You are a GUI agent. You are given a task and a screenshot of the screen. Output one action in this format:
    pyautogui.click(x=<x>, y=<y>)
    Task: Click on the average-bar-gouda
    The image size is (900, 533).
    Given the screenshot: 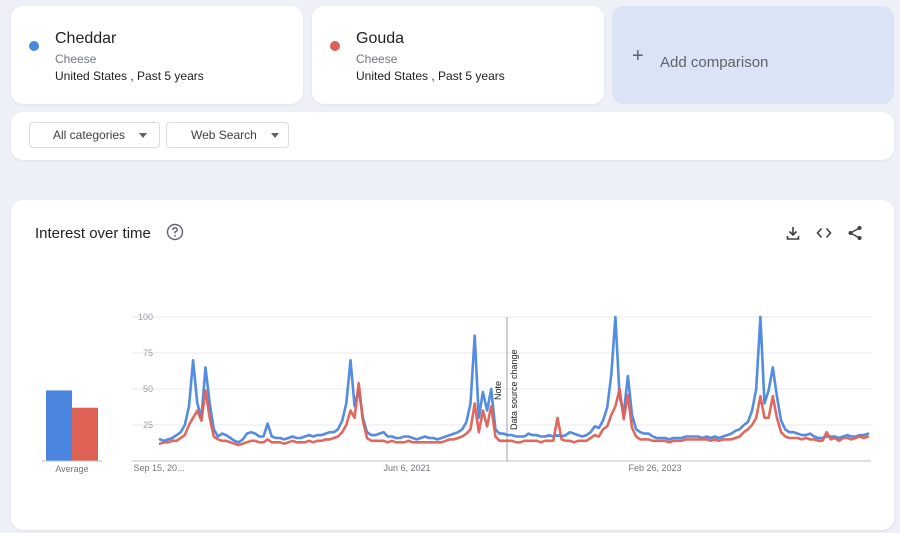 What is the action you would take?
    pyautogui.click(x=85, y=434)
    